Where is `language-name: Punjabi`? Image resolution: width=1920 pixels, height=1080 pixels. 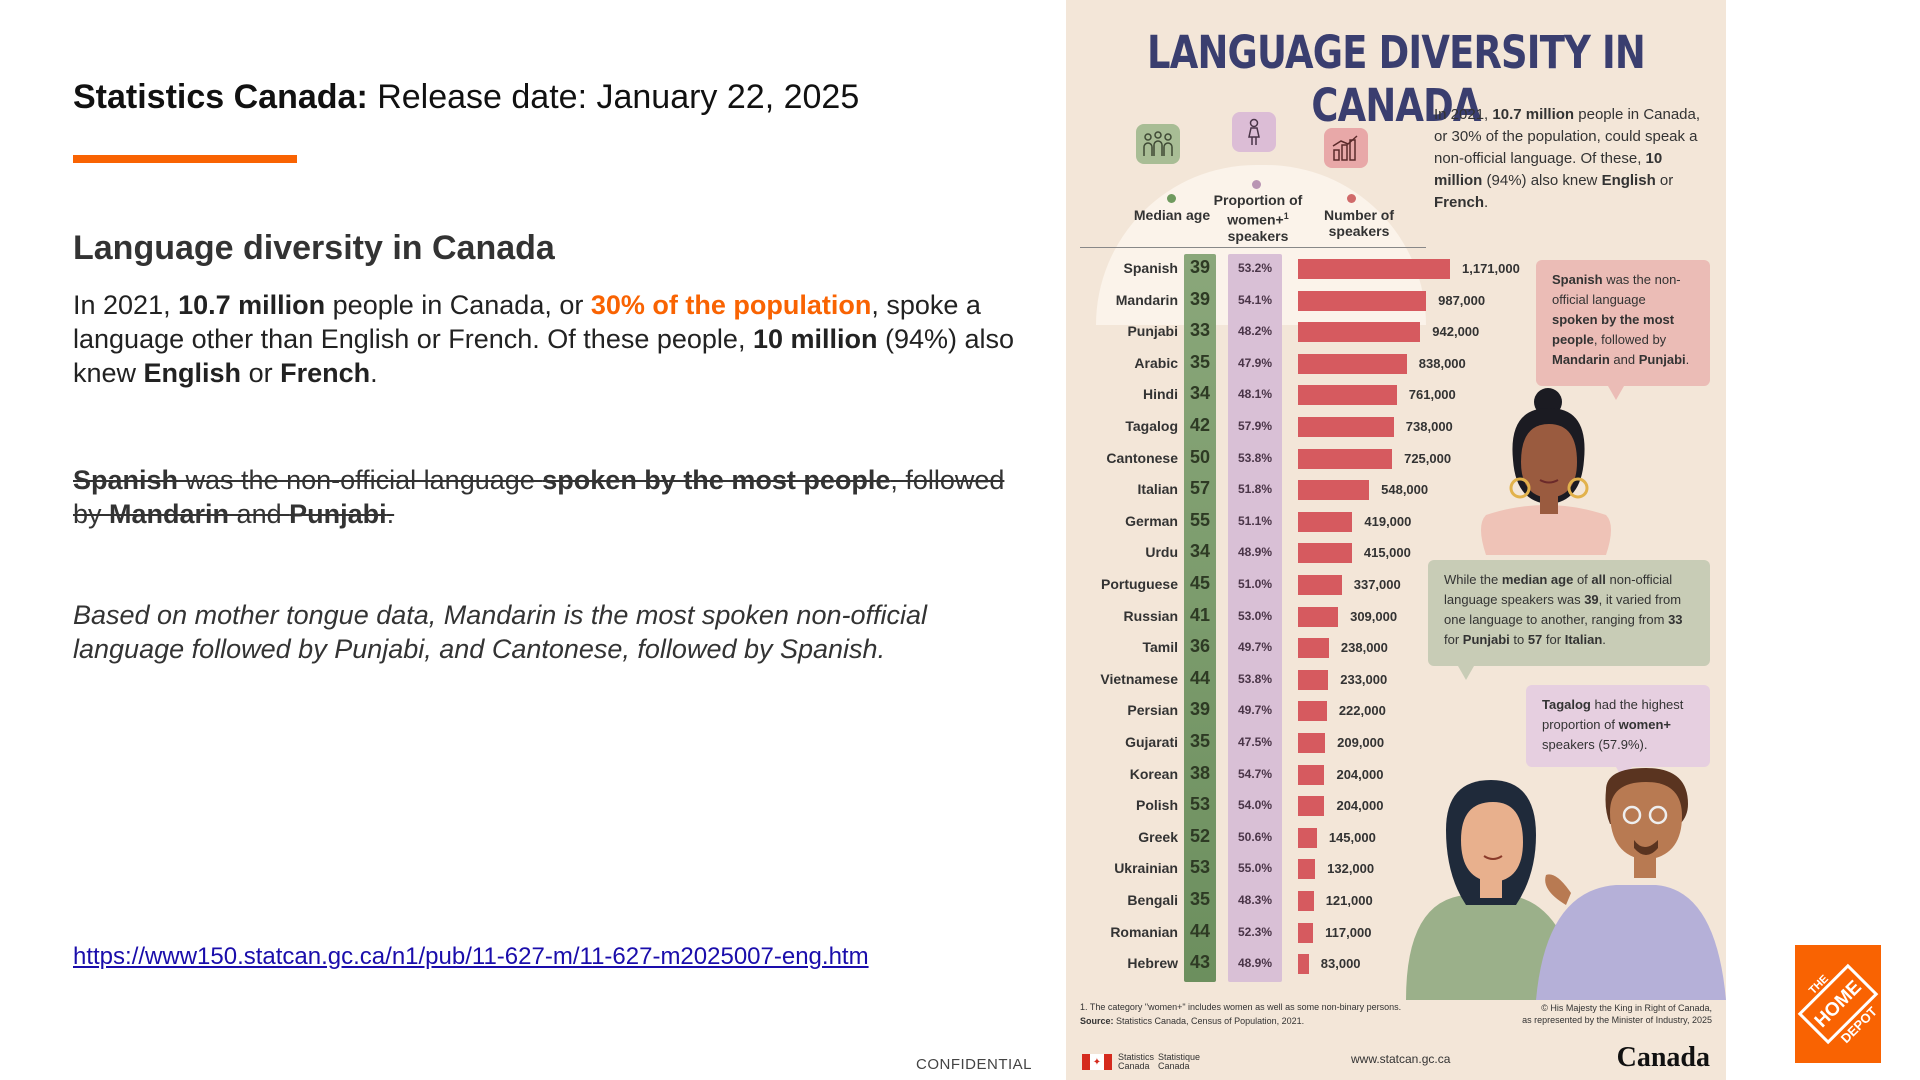 language-name: Punjabi is located at coordinates (1152, 331).